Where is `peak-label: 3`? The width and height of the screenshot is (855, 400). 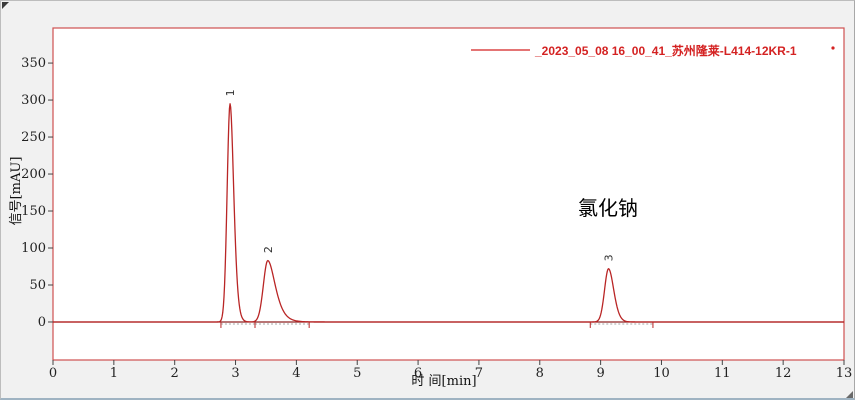 peak-label: 3 is located at coordinates (609, 257).